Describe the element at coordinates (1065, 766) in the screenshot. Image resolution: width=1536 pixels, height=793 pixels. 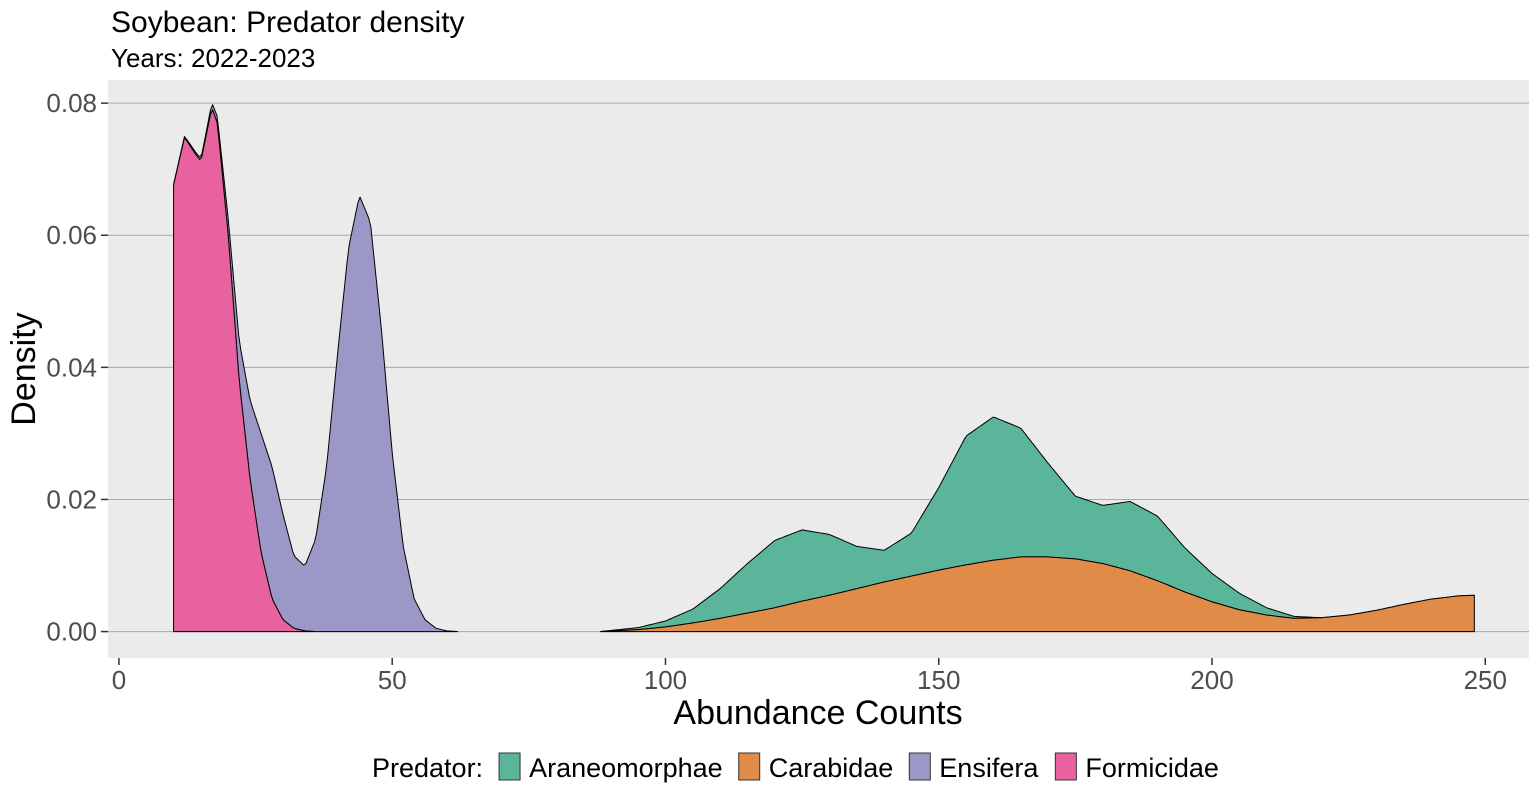
I see `legend-key-formicidae` at that location.